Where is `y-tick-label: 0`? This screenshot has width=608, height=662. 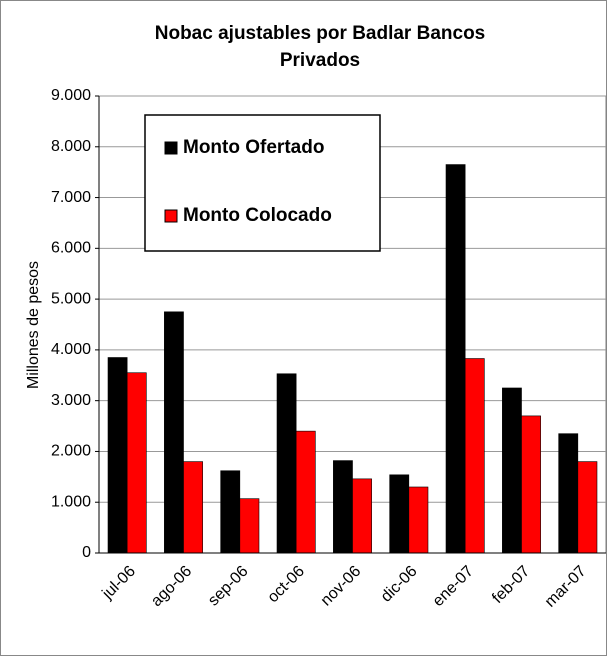
y-tick-label: 0 is located at coordinates (86, 552).